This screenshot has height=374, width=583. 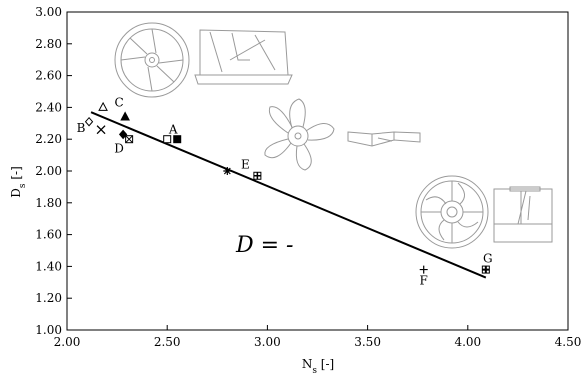 What do you see at coordinates (167, 342) in the screenshot?
I see `x-tick-label: 2.50` at bounding box center [167, 342].